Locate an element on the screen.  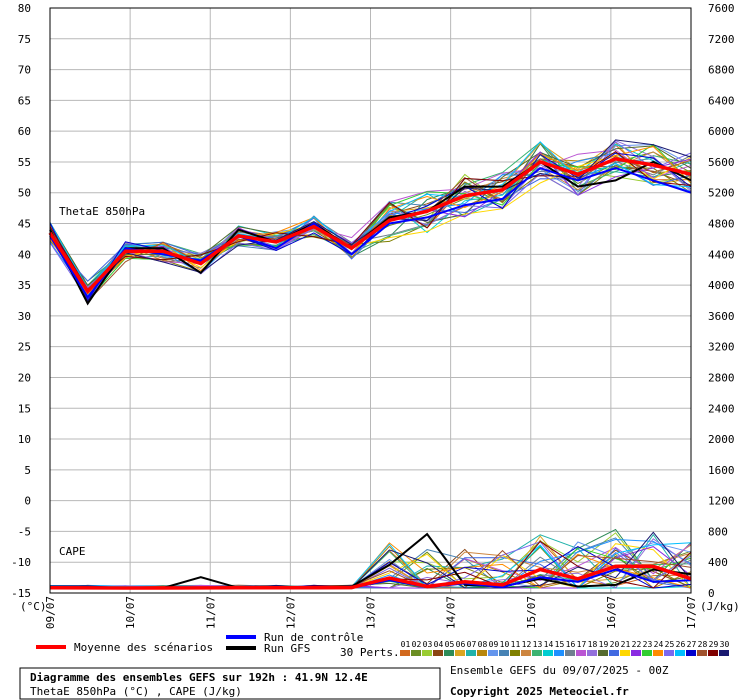
right-tick-label: 7200 is located at coordinates (721, 39).